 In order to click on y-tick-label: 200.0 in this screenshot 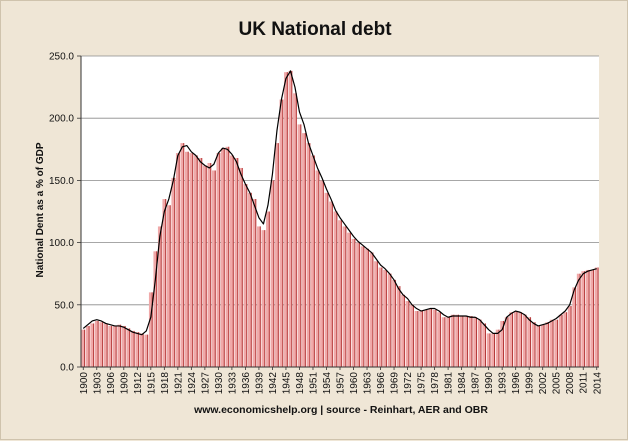, I will do `click(61, 119)`.